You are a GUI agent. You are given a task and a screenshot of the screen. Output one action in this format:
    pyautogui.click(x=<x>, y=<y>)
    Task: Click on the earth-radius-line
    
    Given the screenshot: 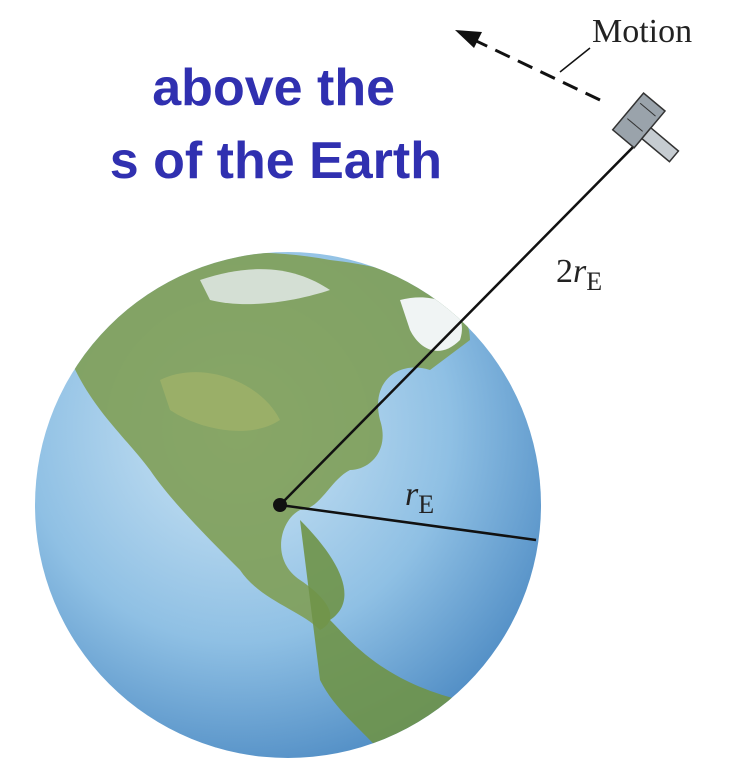 What is the action you would take?
    pyautogui.click(x=408, y=522)
    